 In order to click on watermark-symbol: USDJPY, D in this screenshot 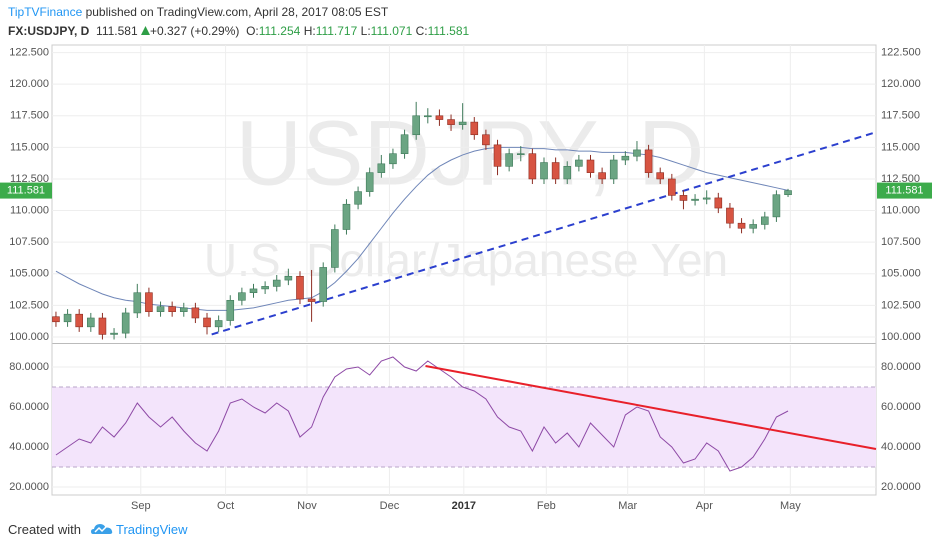, I will do `click(470, 153)`.